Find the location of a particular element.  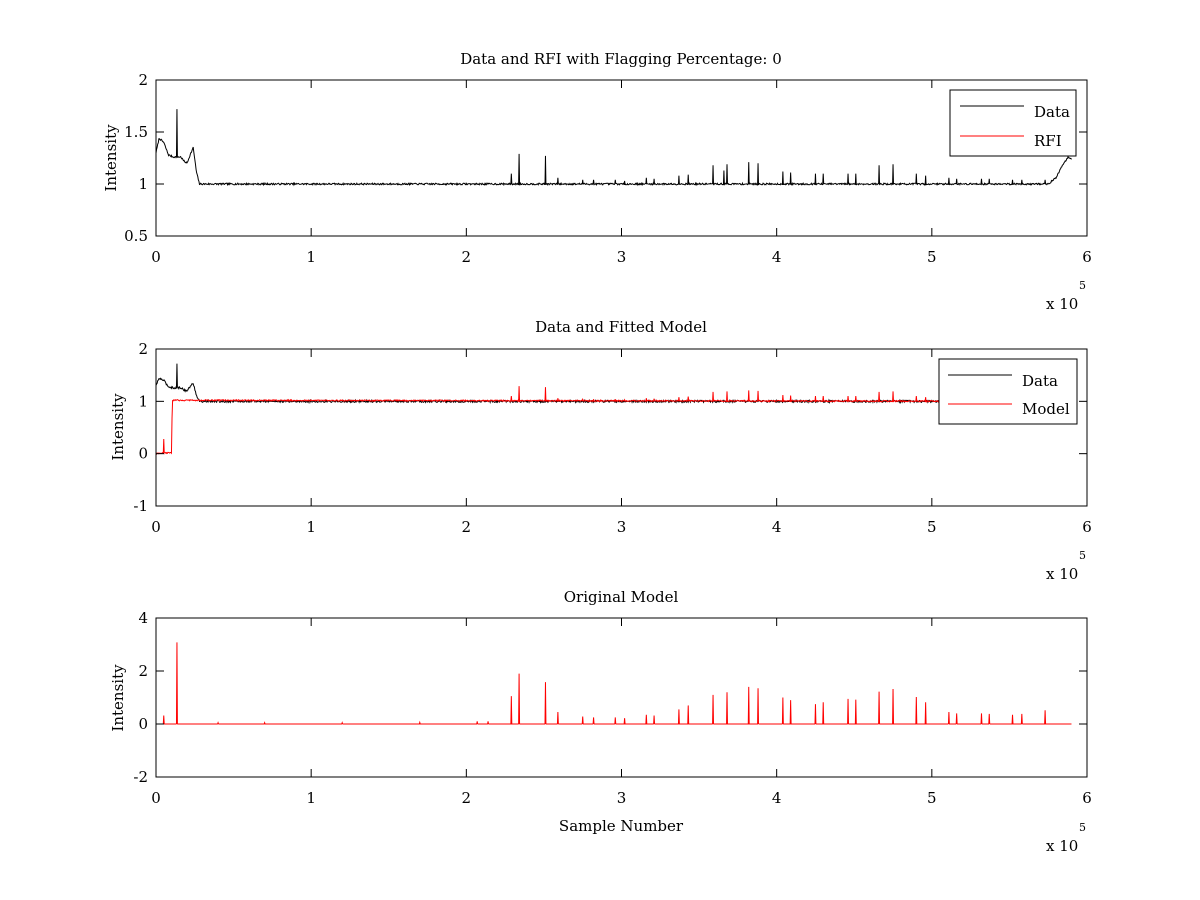

legend-label-model: Model is located at coordinates (1046, 409).